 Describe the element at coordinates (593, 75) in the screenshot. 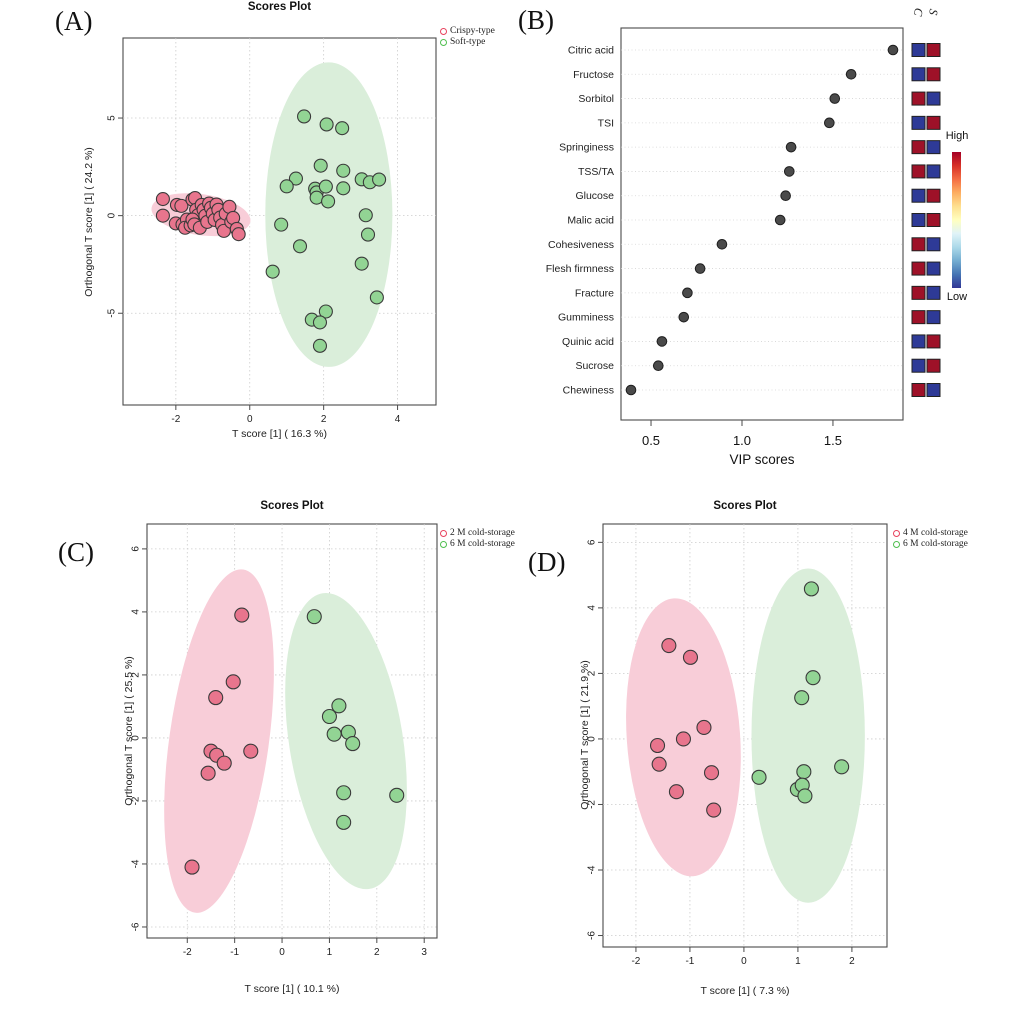

I see `vip-category-label: Fructose` at that location.